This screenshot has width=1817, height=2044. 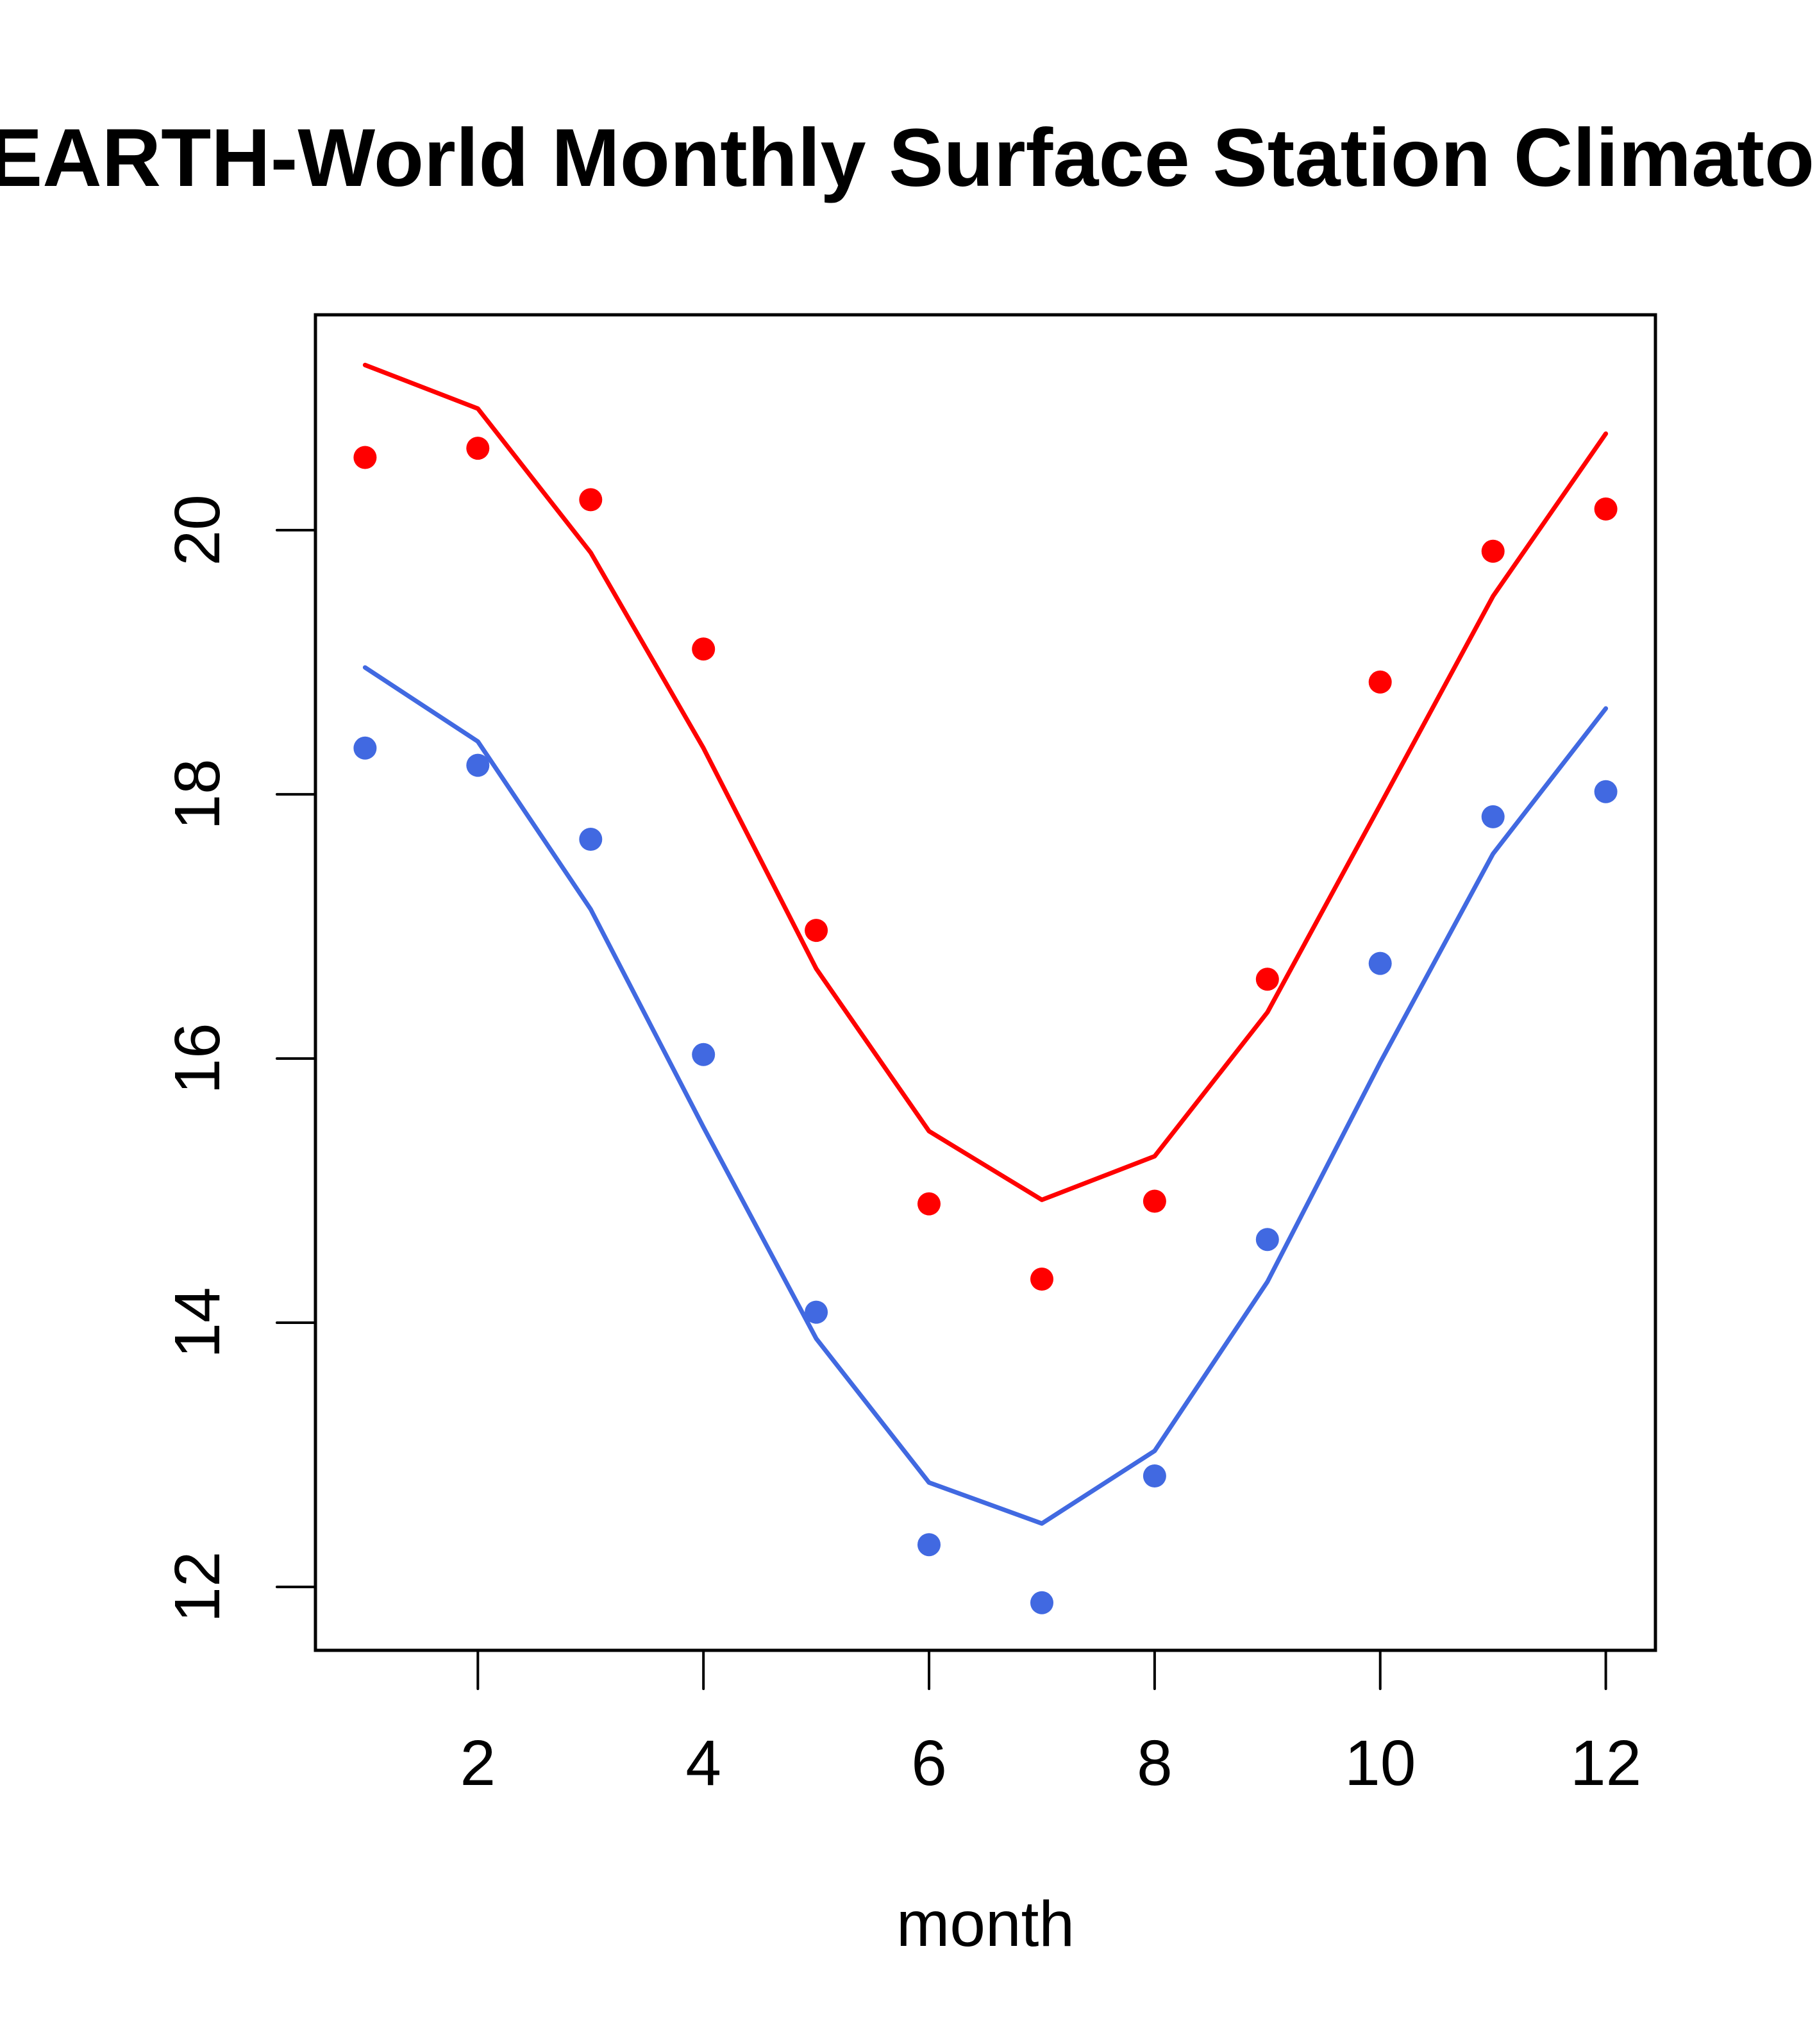 What do you see at coordinates (929, 1763) in the screenshot?
I see `x-tick-label: 6` at bounding box center [929, 1763].